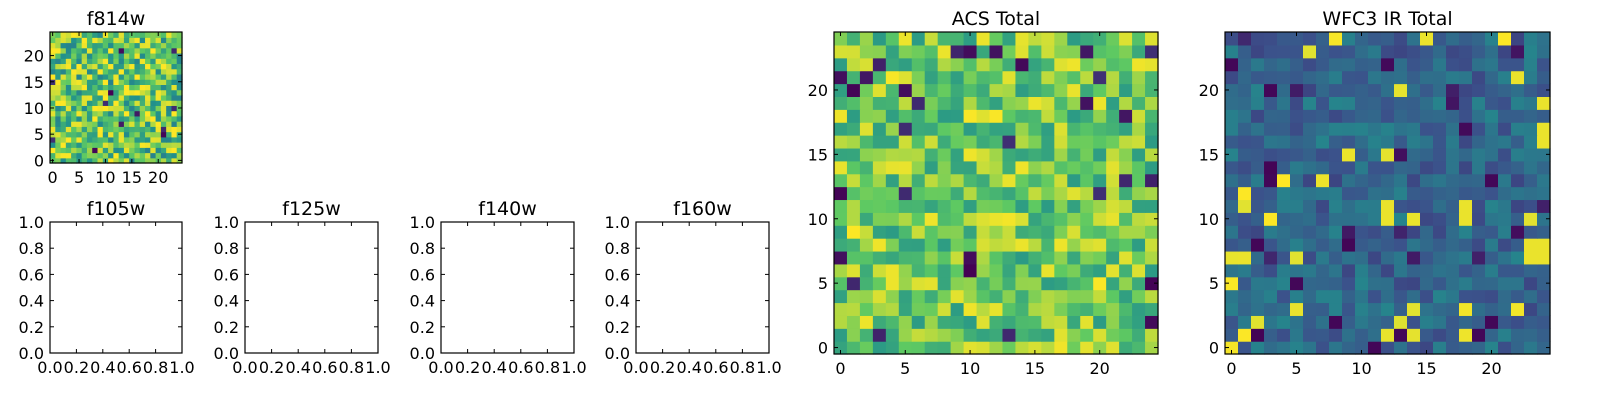 The image size is (1600, 400). What do you see at coordinates (116, 19) in the screenshot?
I see `panel-title: f814w` at bounding box center [116, 19].